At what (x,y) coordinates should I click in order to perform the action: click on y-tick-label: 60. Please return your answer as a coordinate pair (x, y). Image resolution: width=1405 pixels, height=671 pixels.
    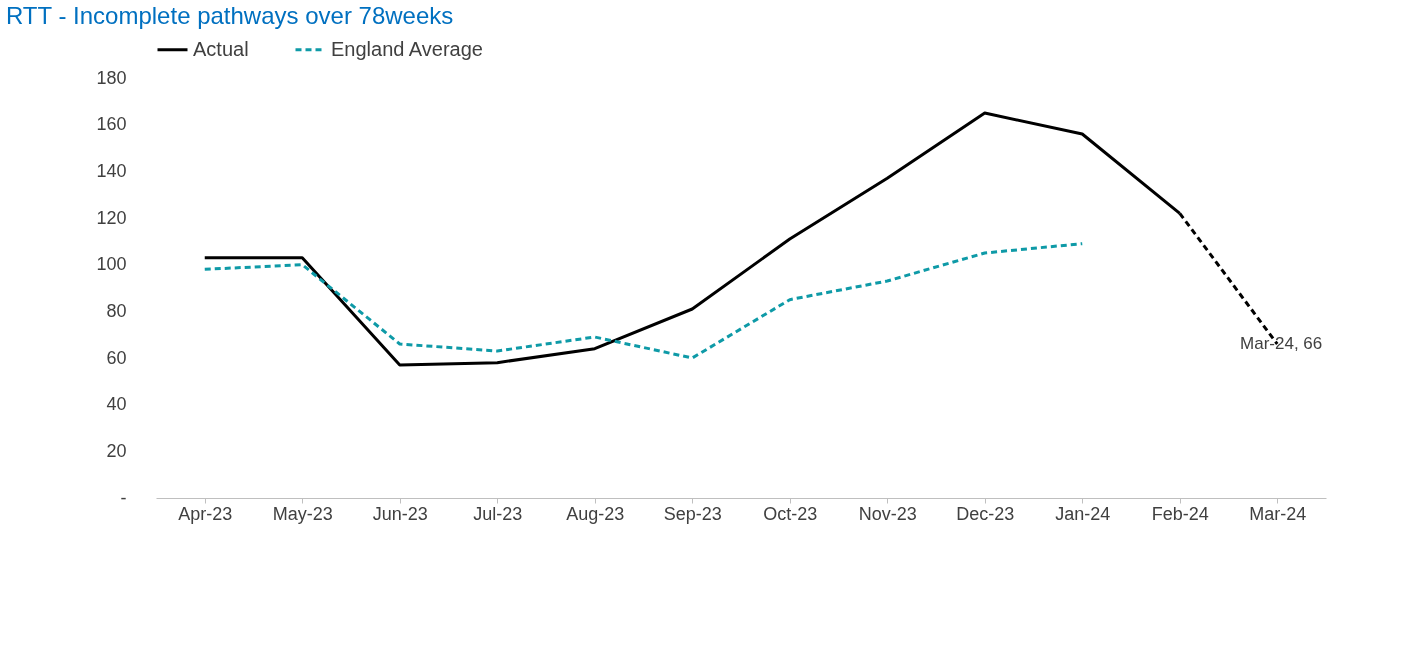
    Looking at the image, I should click on (116, 357).